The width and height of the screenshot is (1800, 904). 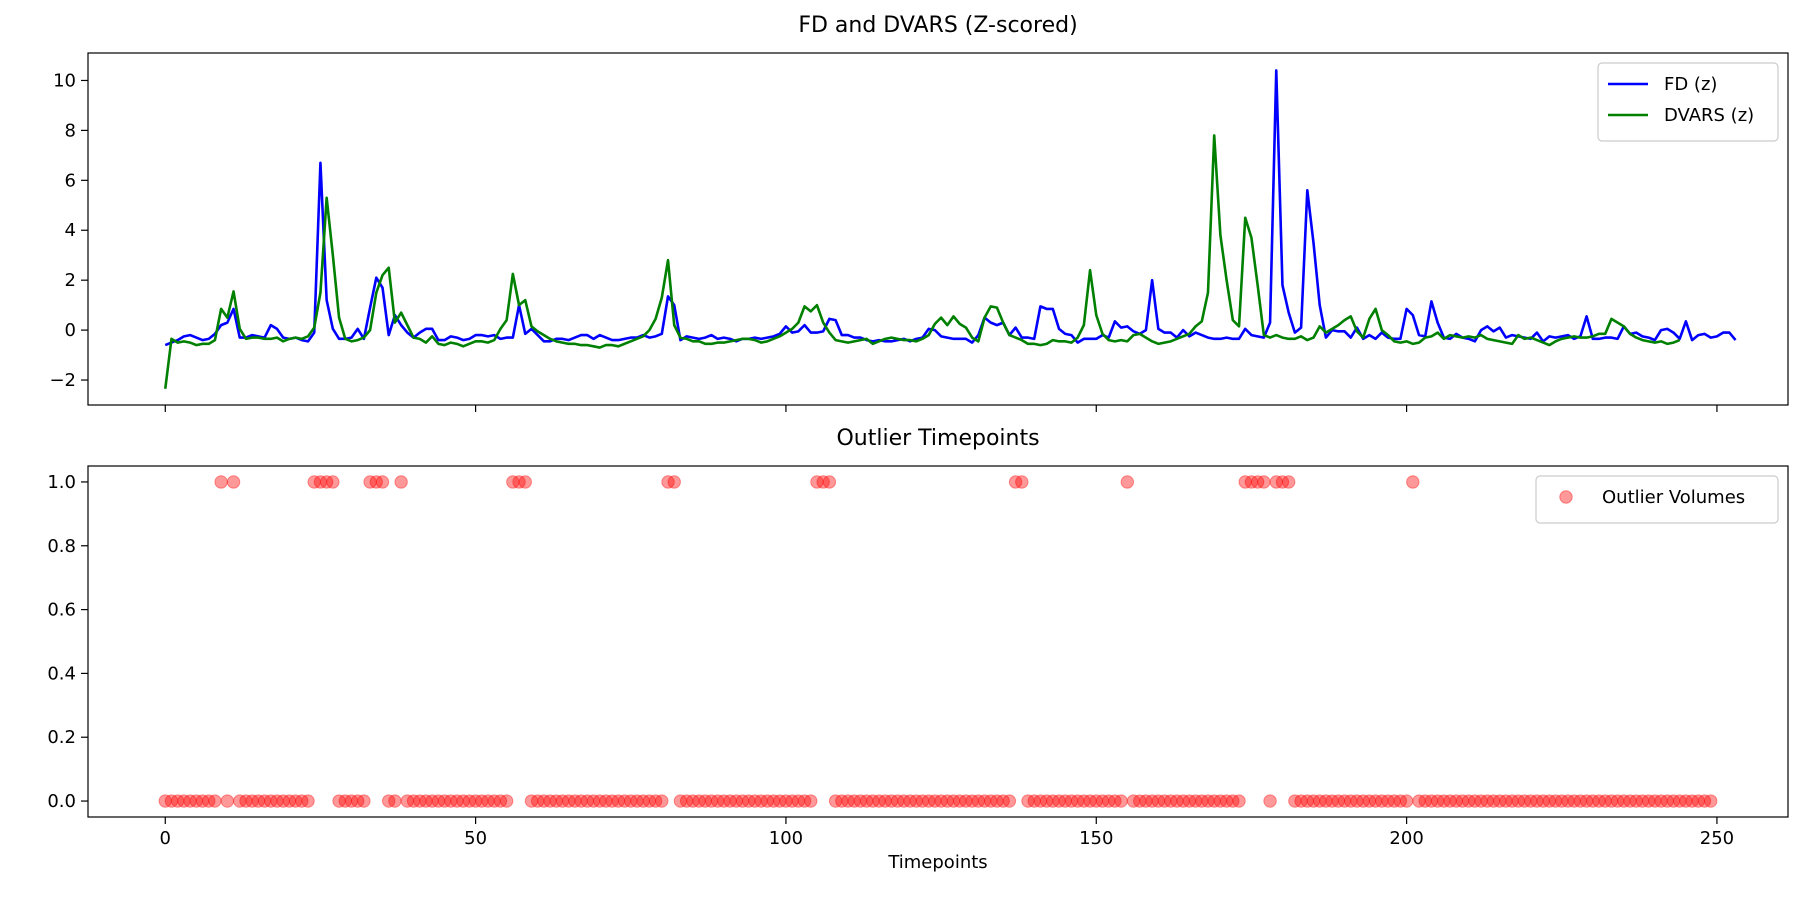 What do you see at coordinates (1566, 497) in the screenshot?
I see `legend-swatch` at bounding box center [1566, 497].